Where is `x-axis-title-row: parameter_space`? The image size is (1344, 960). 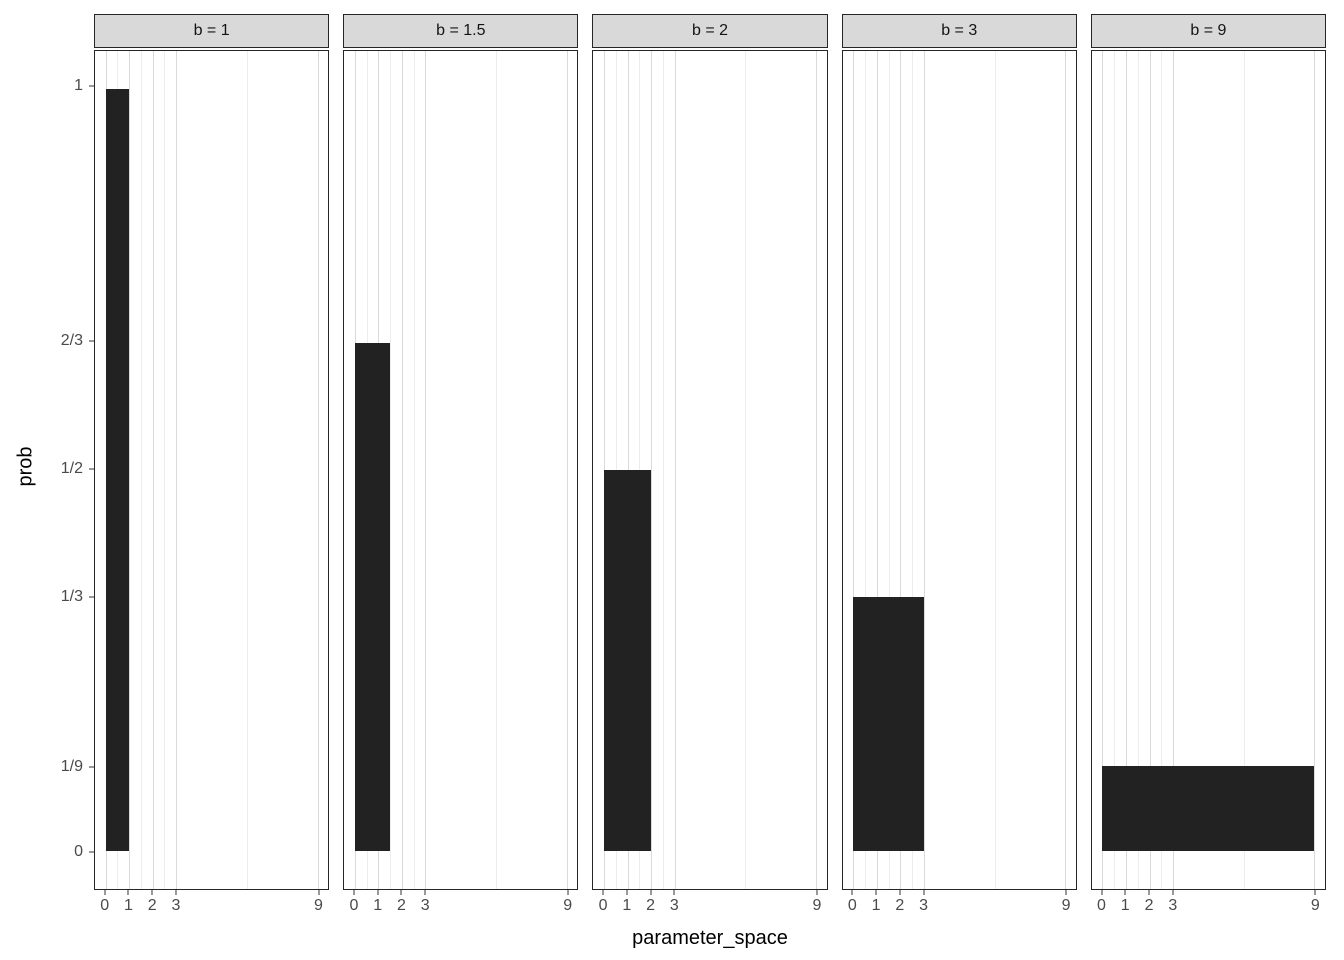 x-axis-title-row: parameter_space is located at coordinates (668, 935).